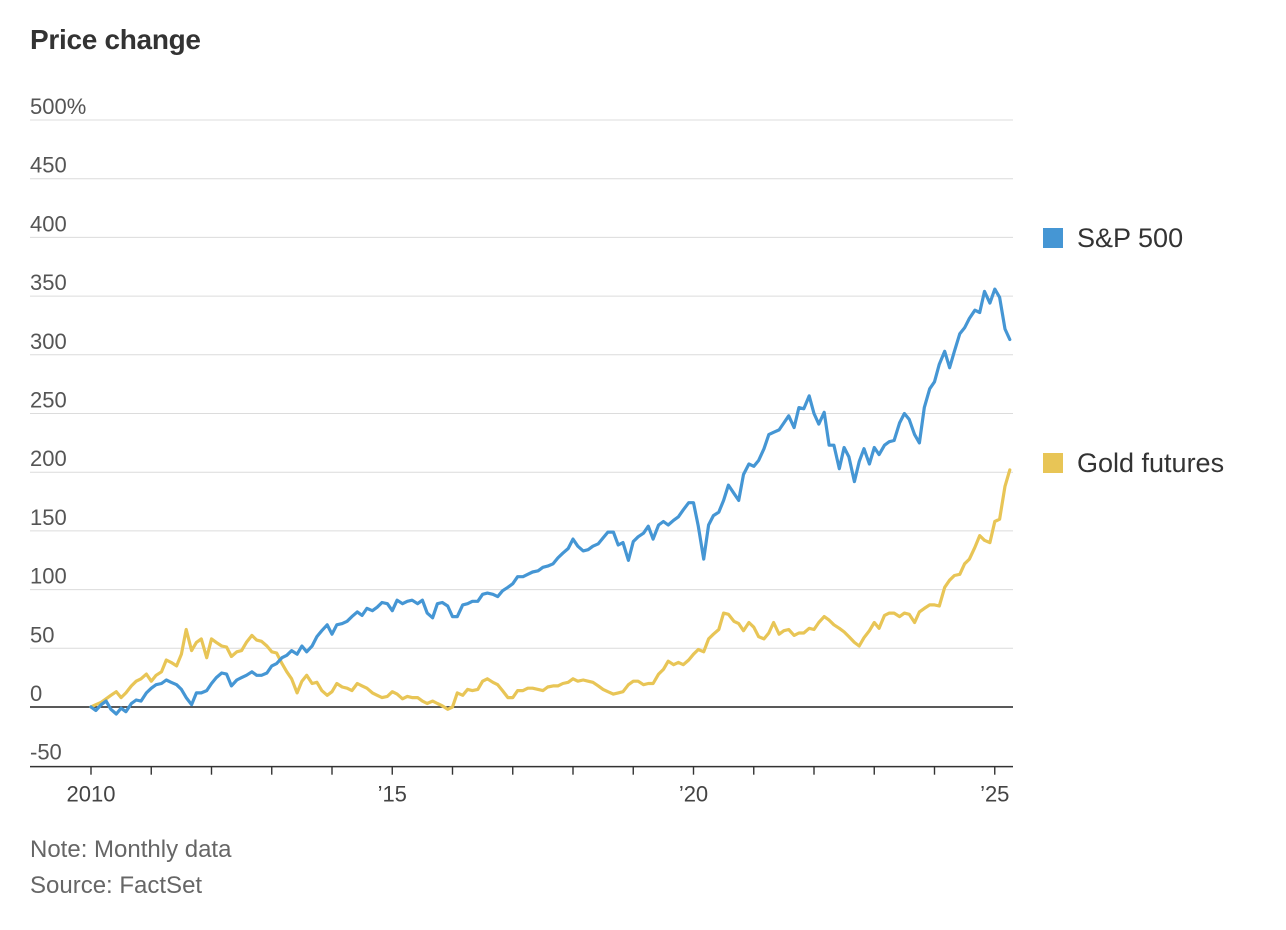 The height and width of the screenshot is (930, 1286). Describe the element at coordinates (1150, 463) in the screenshot. I see `legend-label: Gold futures` at that location.